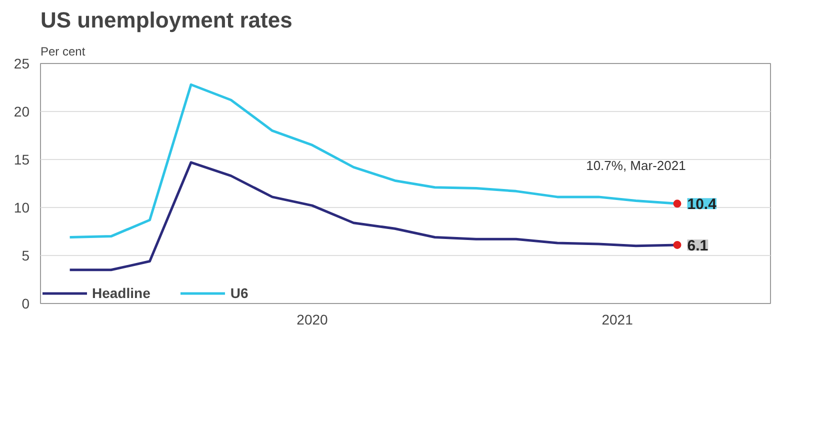 The width and height of the screenshot is (817, 443). Describe the element at coordinates (702, 205) in the screenshot. I see `data-label: 10.4` at that location.